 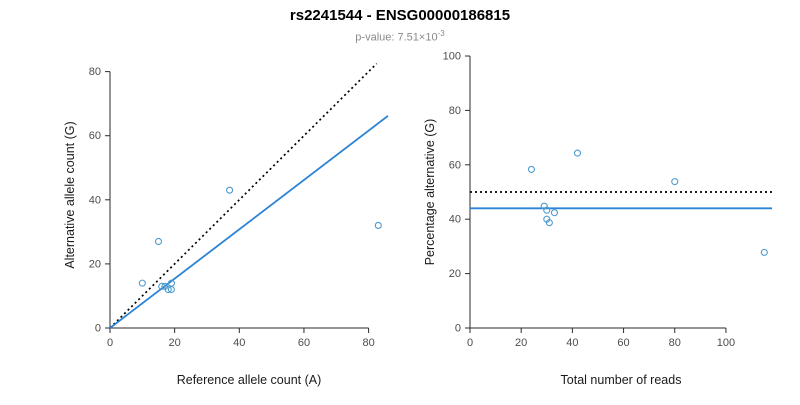 What do you see at coordinates (441, 33) in the screenshot?
I see `p-value-exponent: -3` at bounding box center [441, 33].